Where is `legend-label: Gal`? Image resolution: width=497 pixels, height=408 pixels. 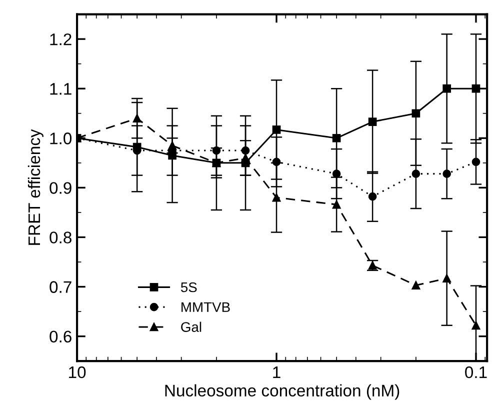
legend-label: Gal is located at coordinates (191, 327).